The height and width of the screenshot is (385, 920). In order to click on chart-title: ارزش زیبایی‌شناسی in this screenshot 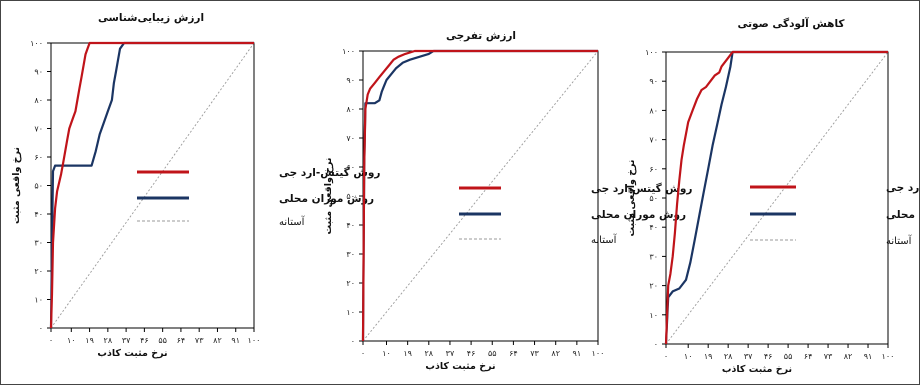, I will do `click(151, 18)`.